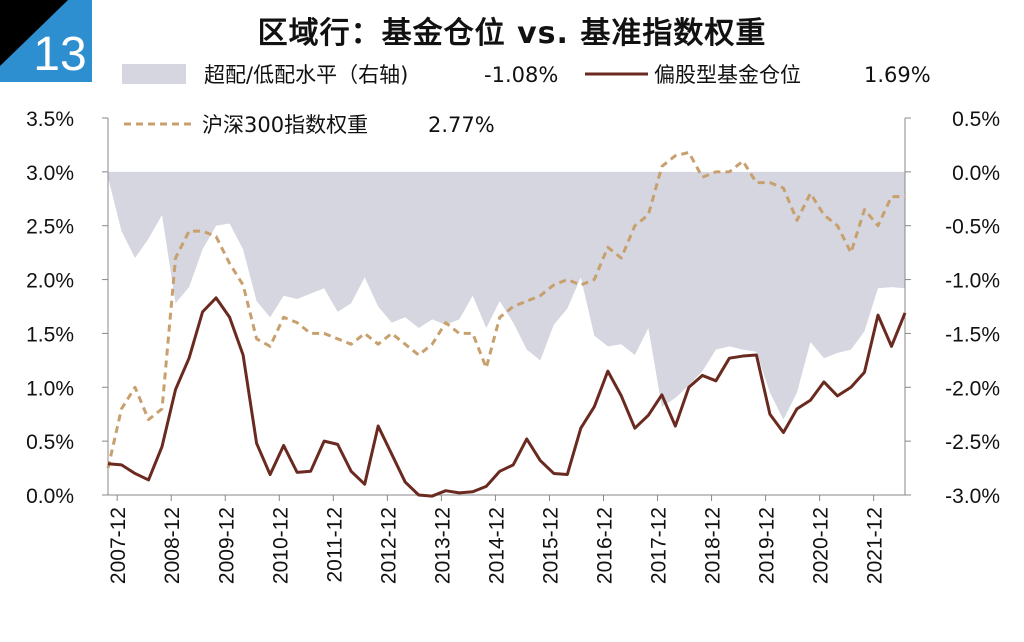 The width and height of the screenshot is (1024, 642). I want to click on legend-item-over: 超配/低配水平（右轴) -1.08%, so click(340, 75).